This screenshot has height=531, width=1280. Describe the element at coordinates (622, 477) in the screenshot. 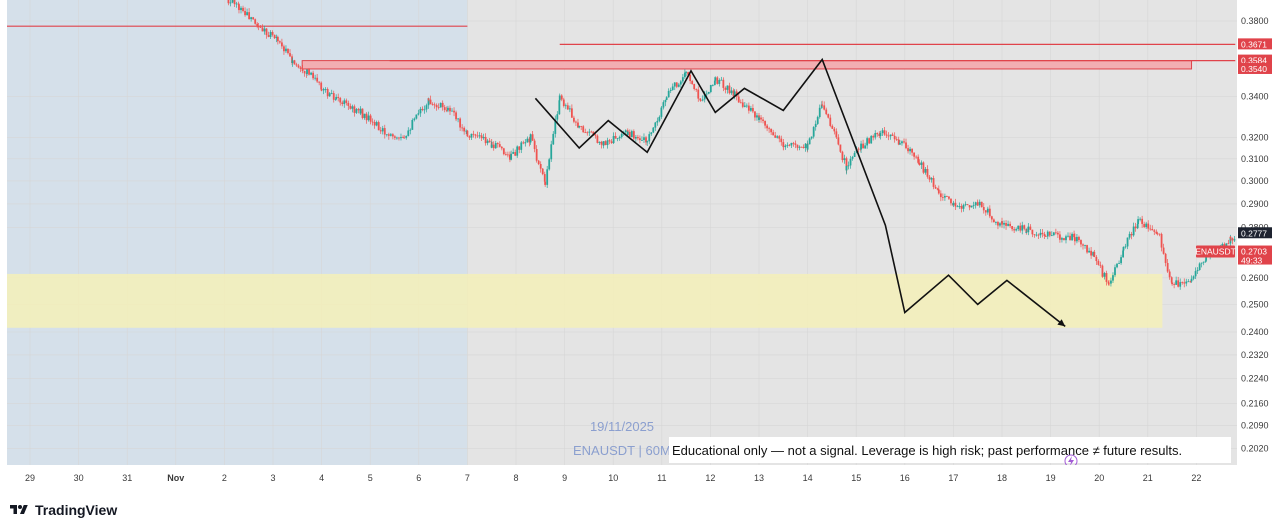

I see `time-axis` at that location.